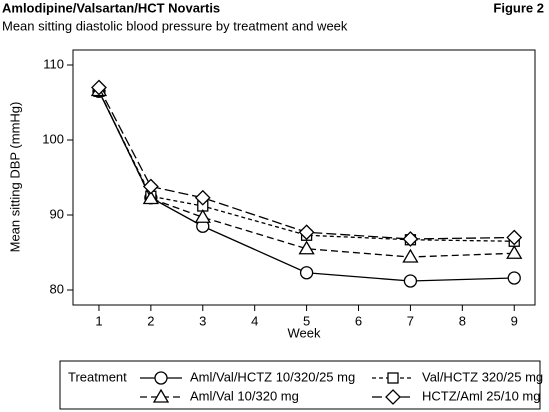 This screenshot has height=412, width=549. What do you see at coordinates (150, 320) in the screenshot?
I see `x-tick-label: 2` at bounding box center [150, 320].